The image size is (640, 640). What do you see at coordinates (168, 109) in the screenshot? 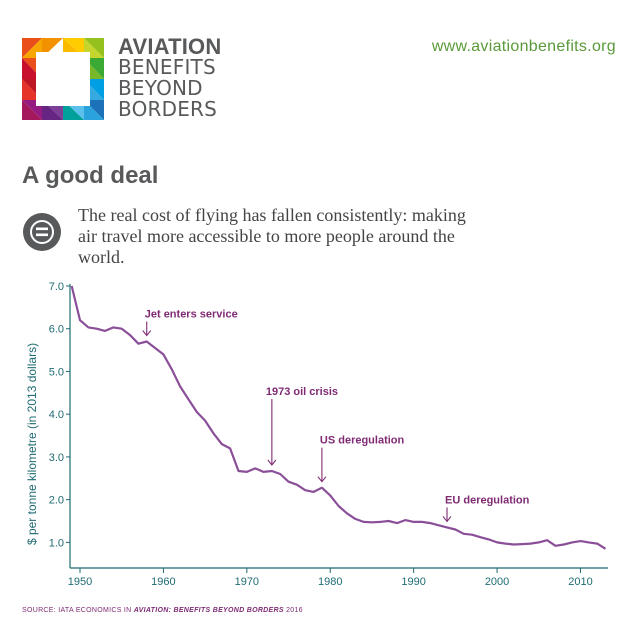
I see `brand-line-4: BORDERS` at bounding box center [168, 109].